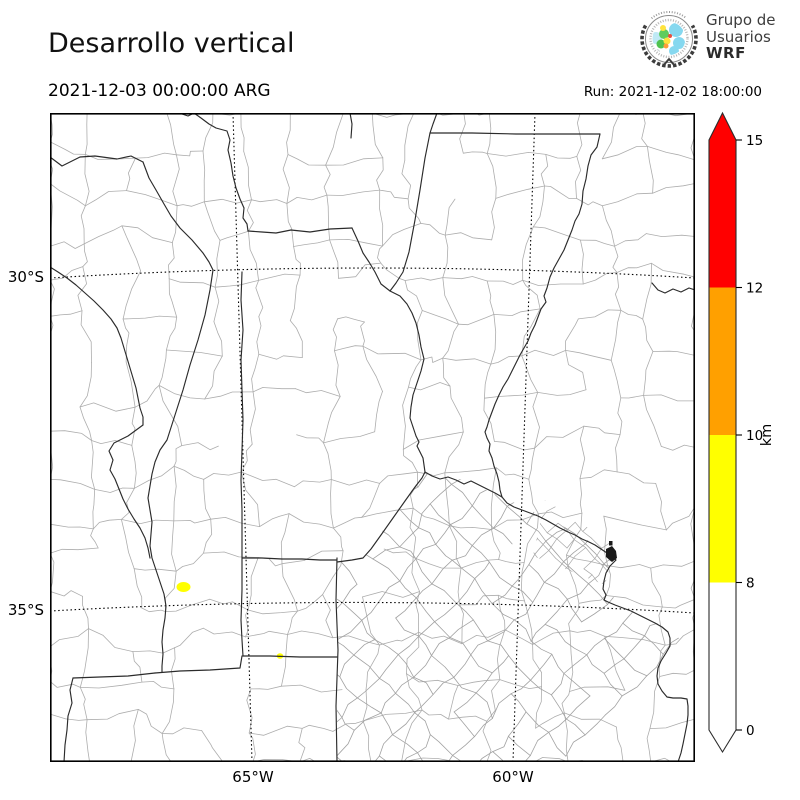 This screenshot has width=800, height=800. I want to click on gridline-30s, so click(372, 273).